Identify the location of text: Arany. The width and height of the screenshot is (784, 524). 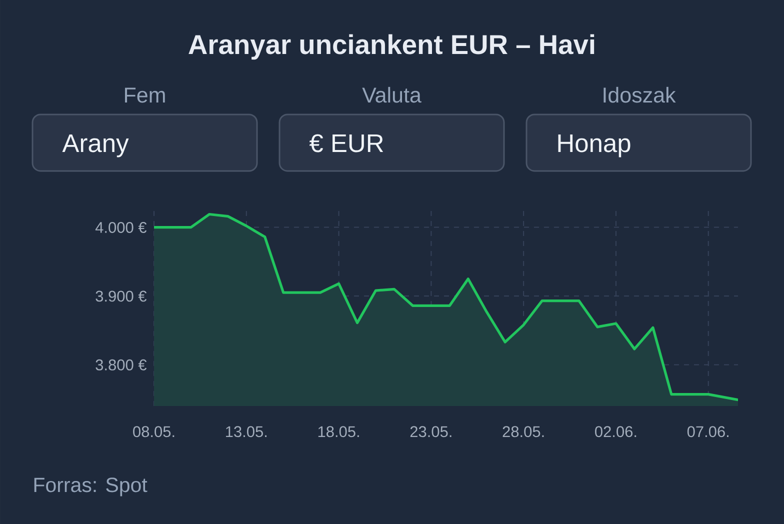
(95, 146).